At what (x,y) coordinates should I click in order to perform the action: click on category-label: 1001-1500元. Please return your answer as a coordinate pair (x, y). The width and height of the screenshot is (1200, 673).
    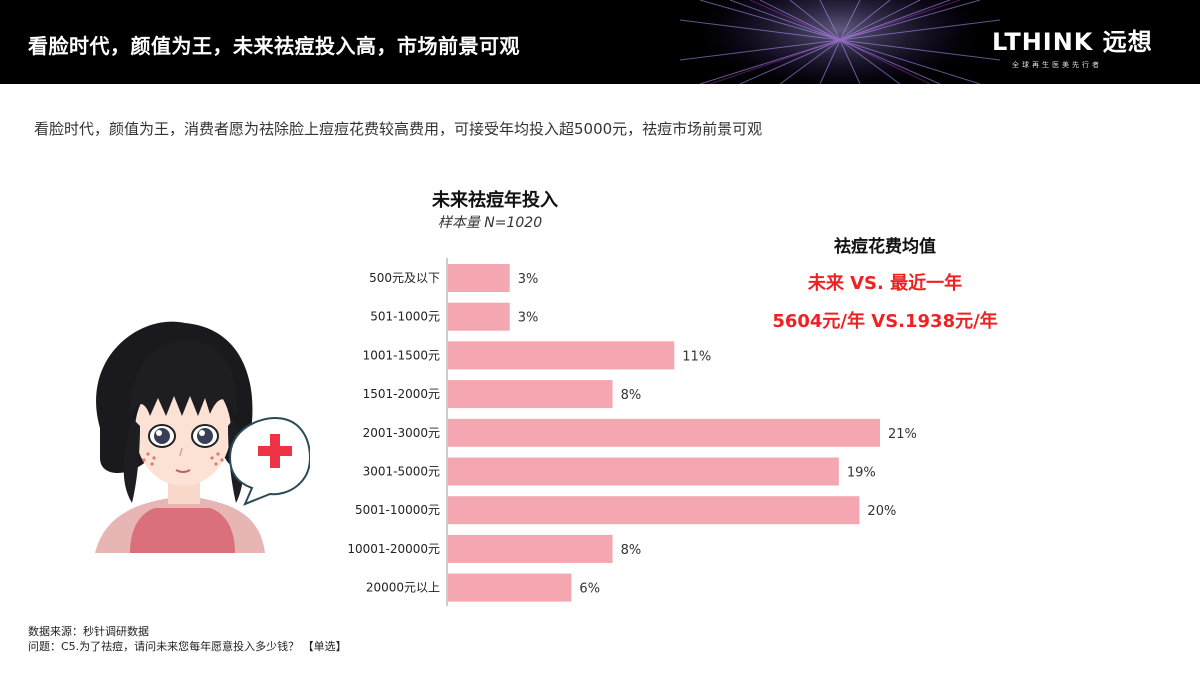
    Looking at the image, I should click on (401, 355).